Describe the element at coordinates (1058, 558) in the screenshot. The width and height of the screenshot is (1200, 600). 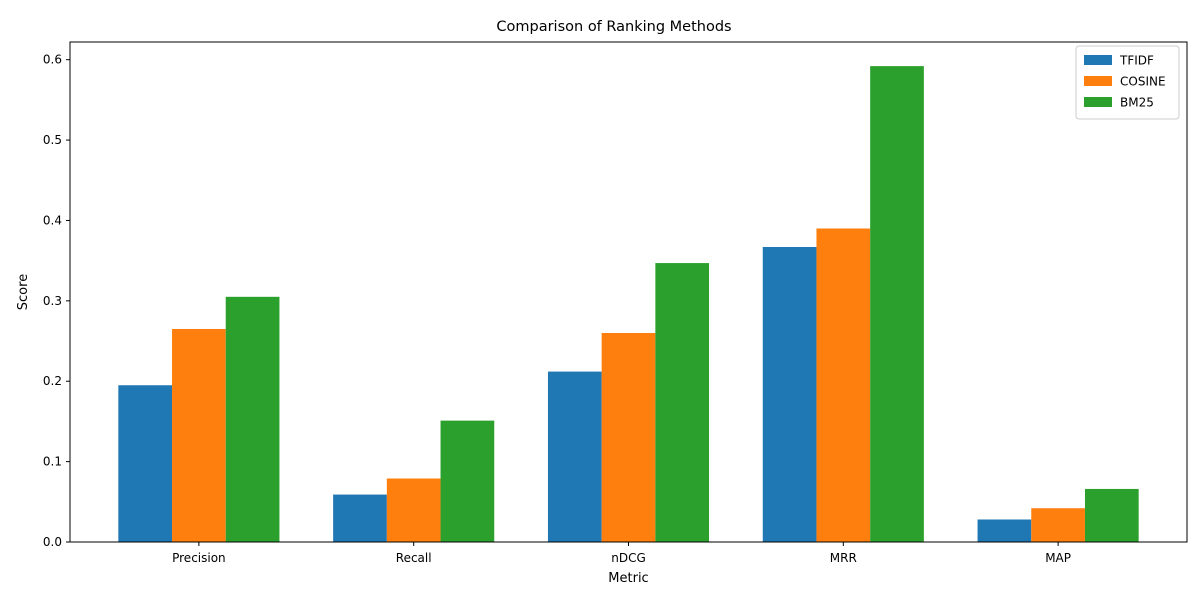
I see `x-tick-label: MAP` at that location.